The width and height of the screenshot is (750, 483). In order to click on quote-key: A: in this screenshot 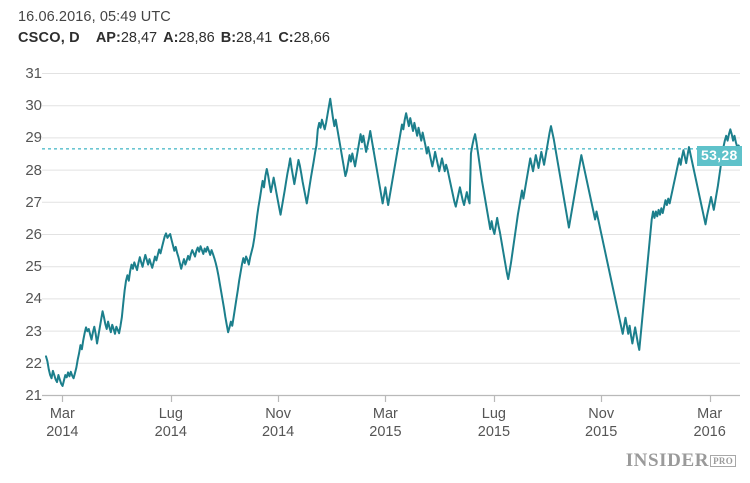, I will do `click(171, 38)`.